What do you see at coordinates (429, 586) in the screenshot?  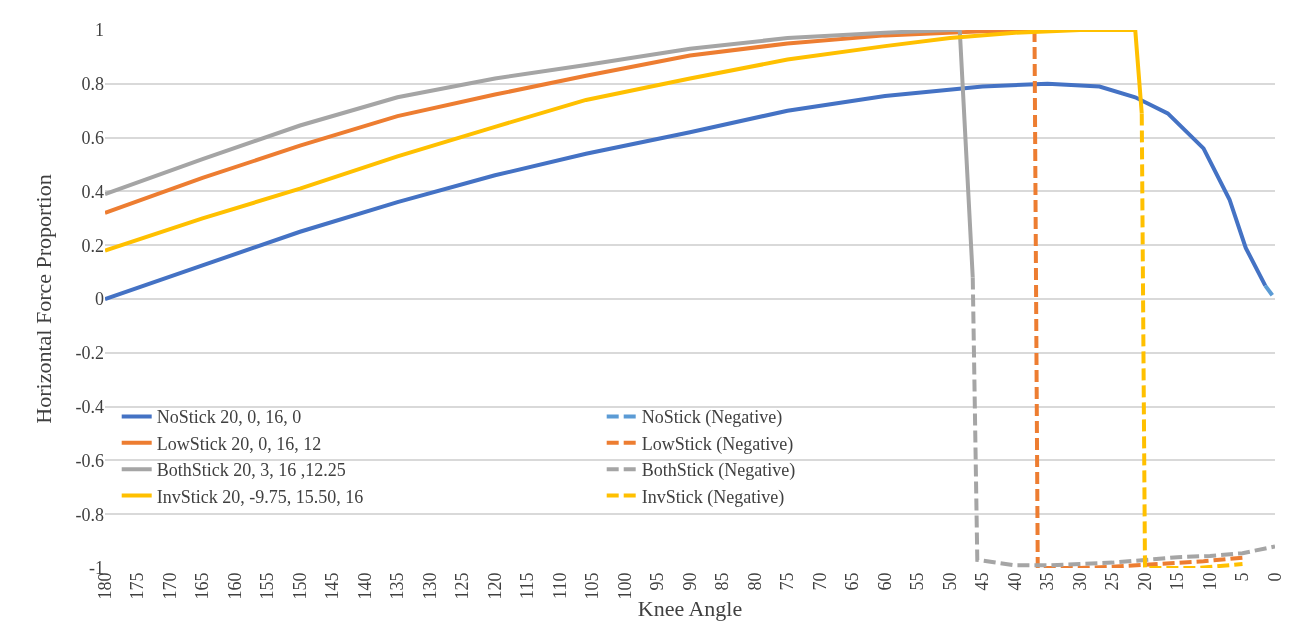 I see `x-tick-label: 130` at bounding box center [429, 586].